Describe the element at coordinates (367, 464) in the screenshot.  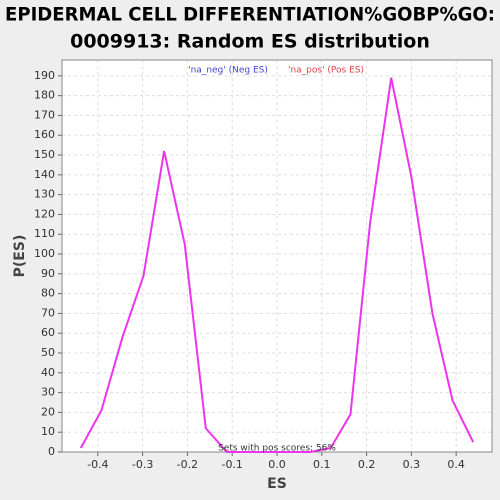
I see `x-tick-label: 0.2` at that location.